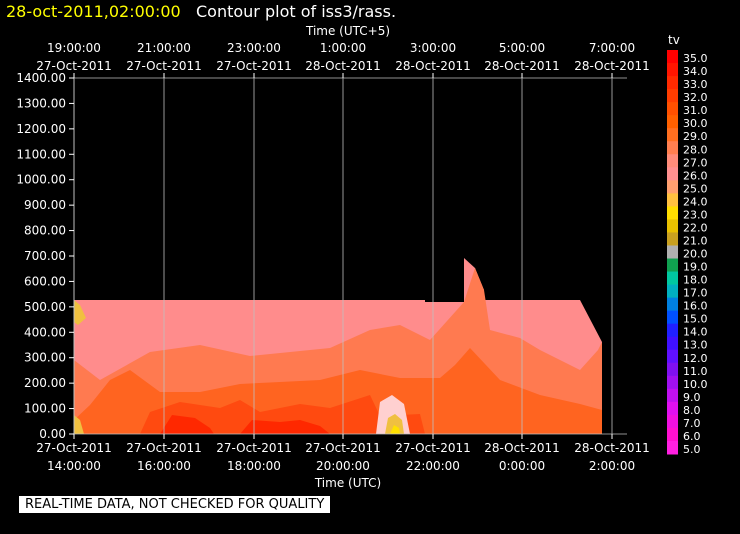 This screenshot has width=740, height=534. Describe the element at coordinates (175, 504) in the screenshot. I see `quality-notice: REAL-TIME DATA, NOT CHECKED FOR QUALITY` at that location.